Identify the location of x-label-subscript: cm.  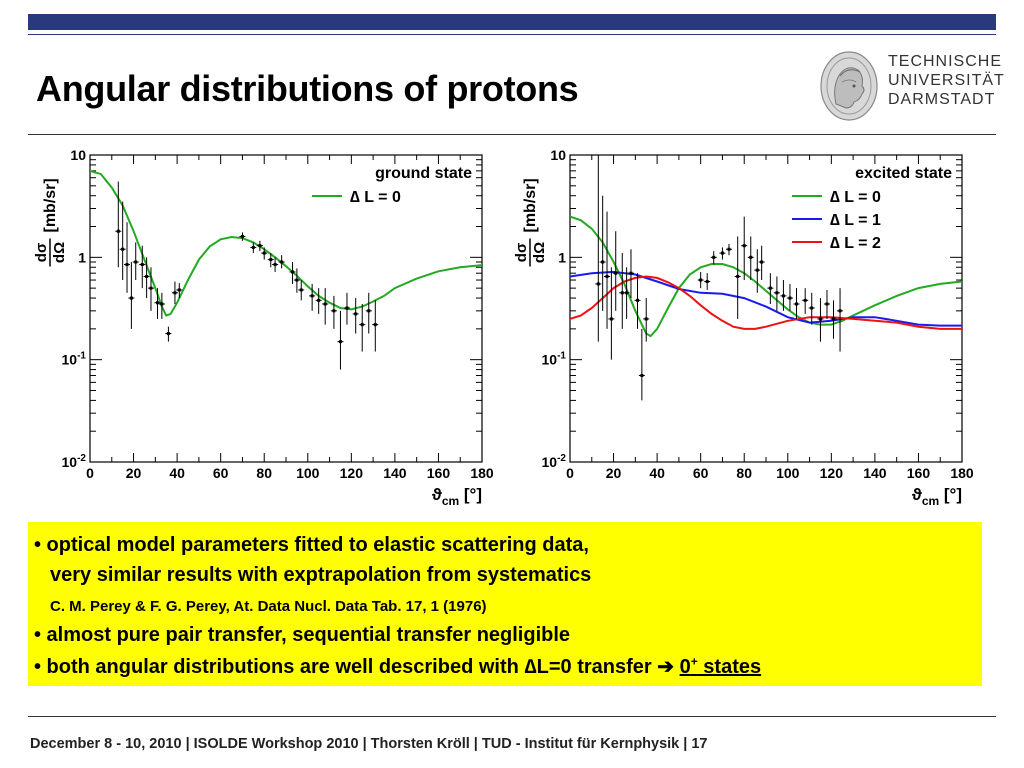
(450, 501).